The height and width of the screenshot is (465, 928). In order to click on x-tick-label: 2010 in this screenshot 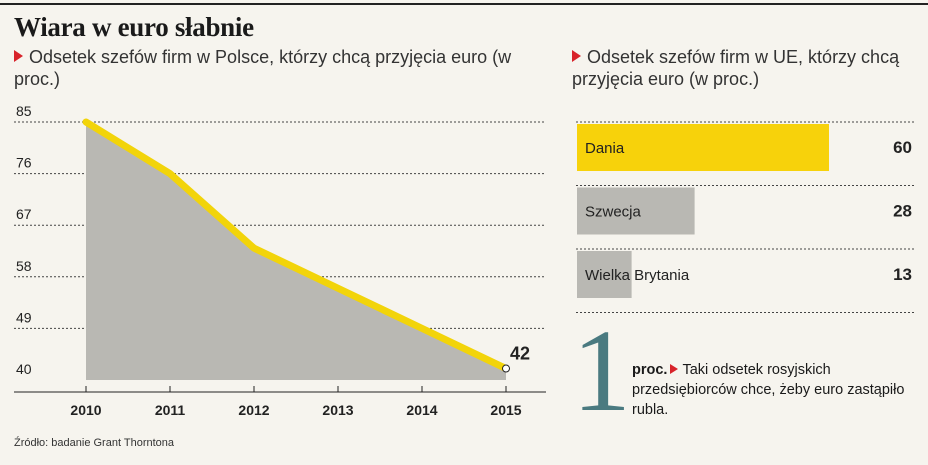, I will do `click(85, 410)`.